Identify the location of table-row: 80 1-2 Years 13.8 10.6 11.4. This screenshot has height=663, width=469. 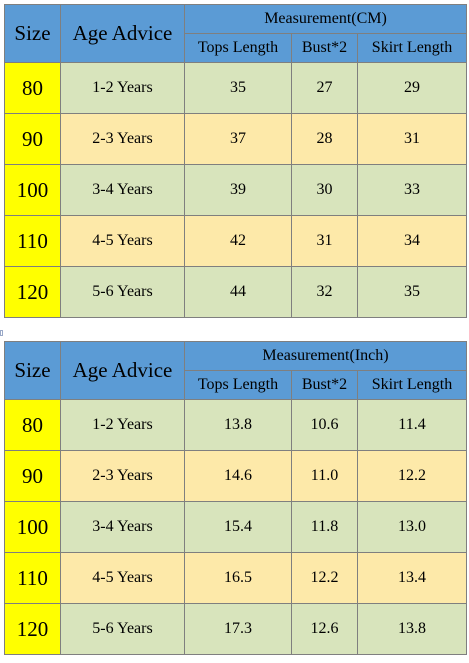
(235, 425).